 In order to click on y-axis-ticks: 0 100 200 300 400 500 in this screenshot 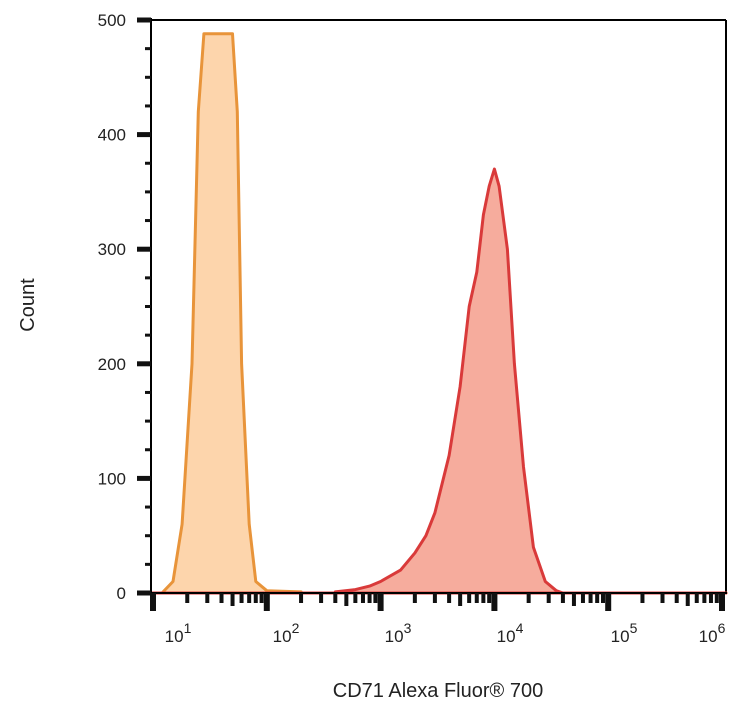, I will do `click(124, 307)`.